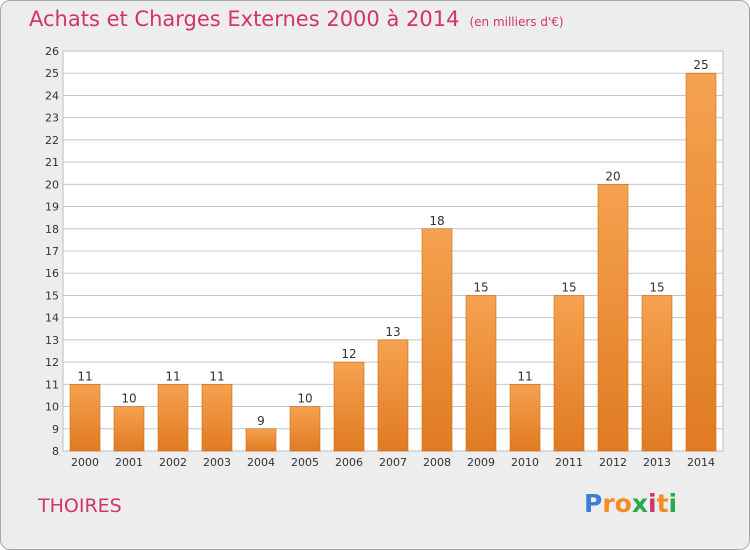 The image size is (750, 550). I want to click on x-tick-label: 2001, so click(129, 462).